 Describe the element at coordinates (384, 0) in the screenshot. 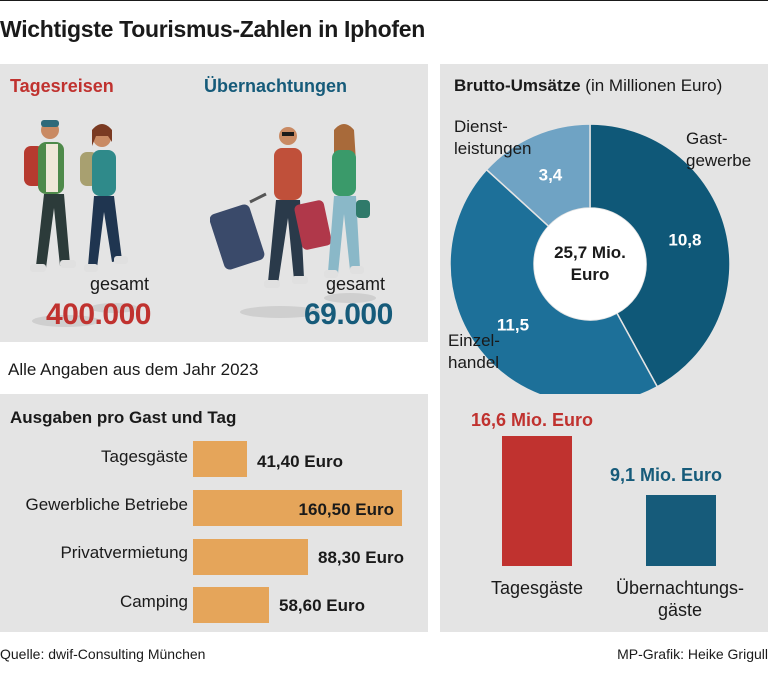

I see `top-rule` at that location.